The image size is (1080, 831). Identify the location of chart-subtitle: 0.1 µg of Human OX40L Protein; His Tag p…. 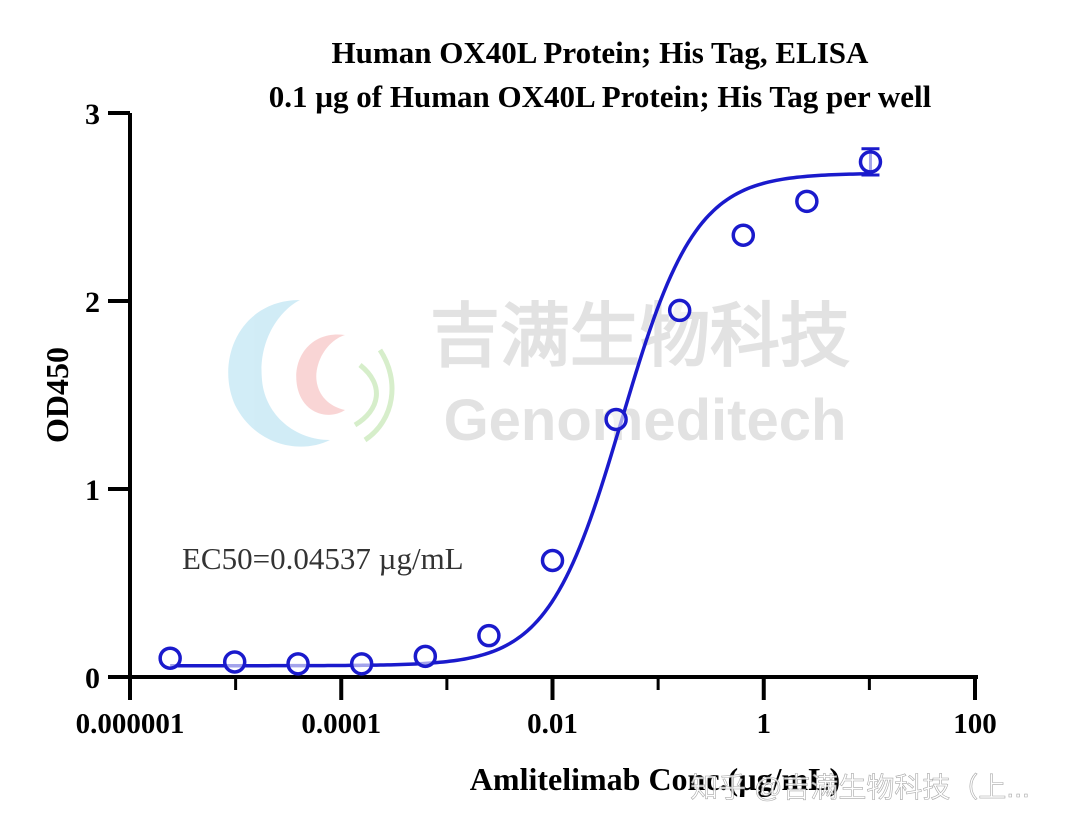
(600, 96).